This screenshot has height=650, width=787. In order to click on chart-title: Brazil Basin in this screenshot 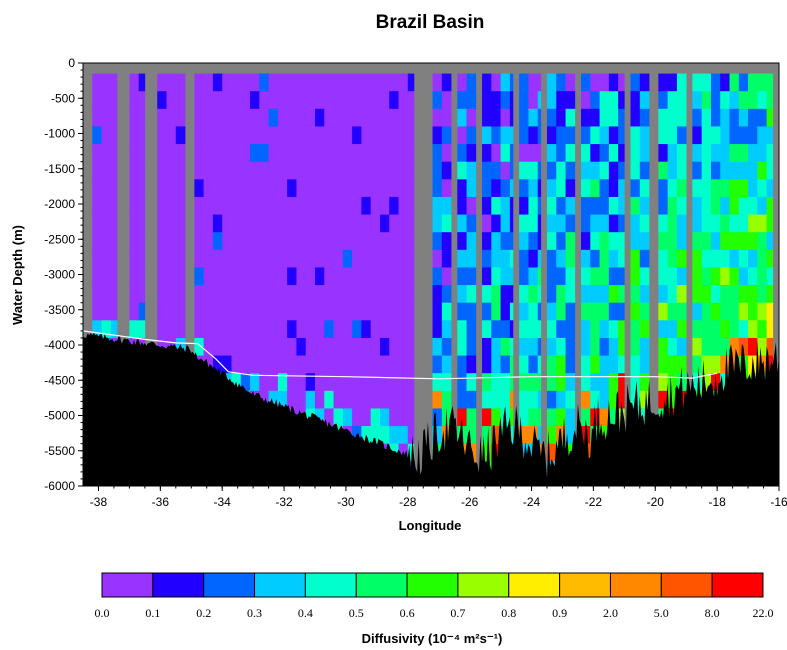, I will do `click(430, 22)`.